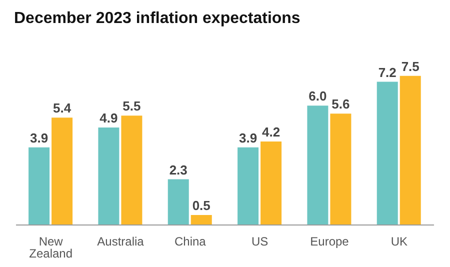 This screenshot has height=267, width=450. I want to click on data-label: 4.2, so click(271, 132).